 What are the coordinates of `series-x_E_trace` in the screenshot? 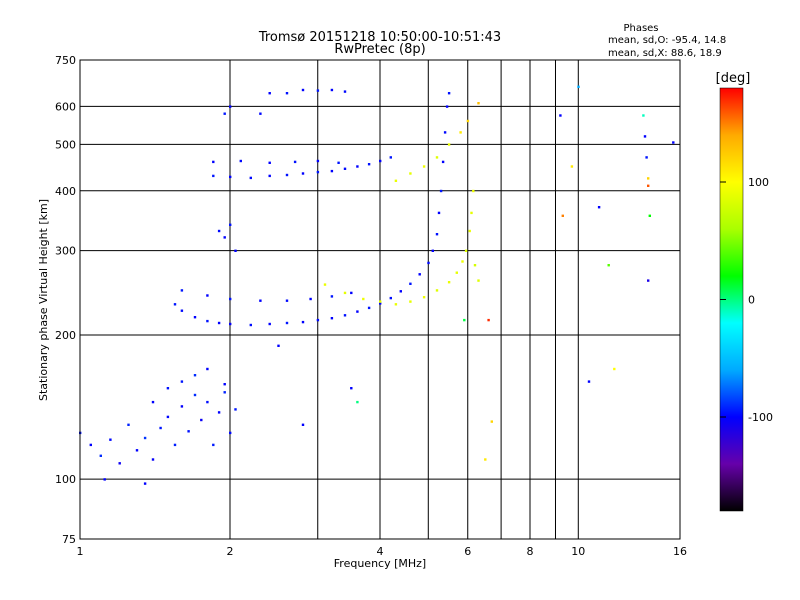 It's located at (401, 247).